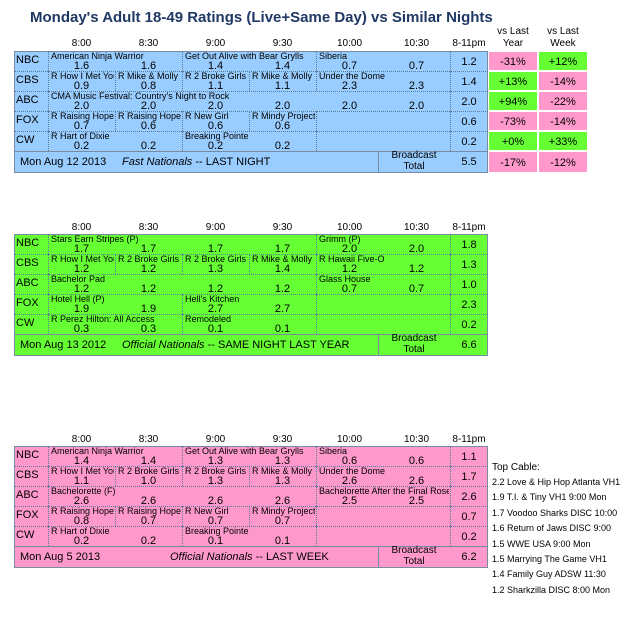 The height and width of the screenshot is (638, 620). What do you see at coordinates (28, 60) in the screenshot?
I see `network-label: NBC` at bounding box center [28, 60].